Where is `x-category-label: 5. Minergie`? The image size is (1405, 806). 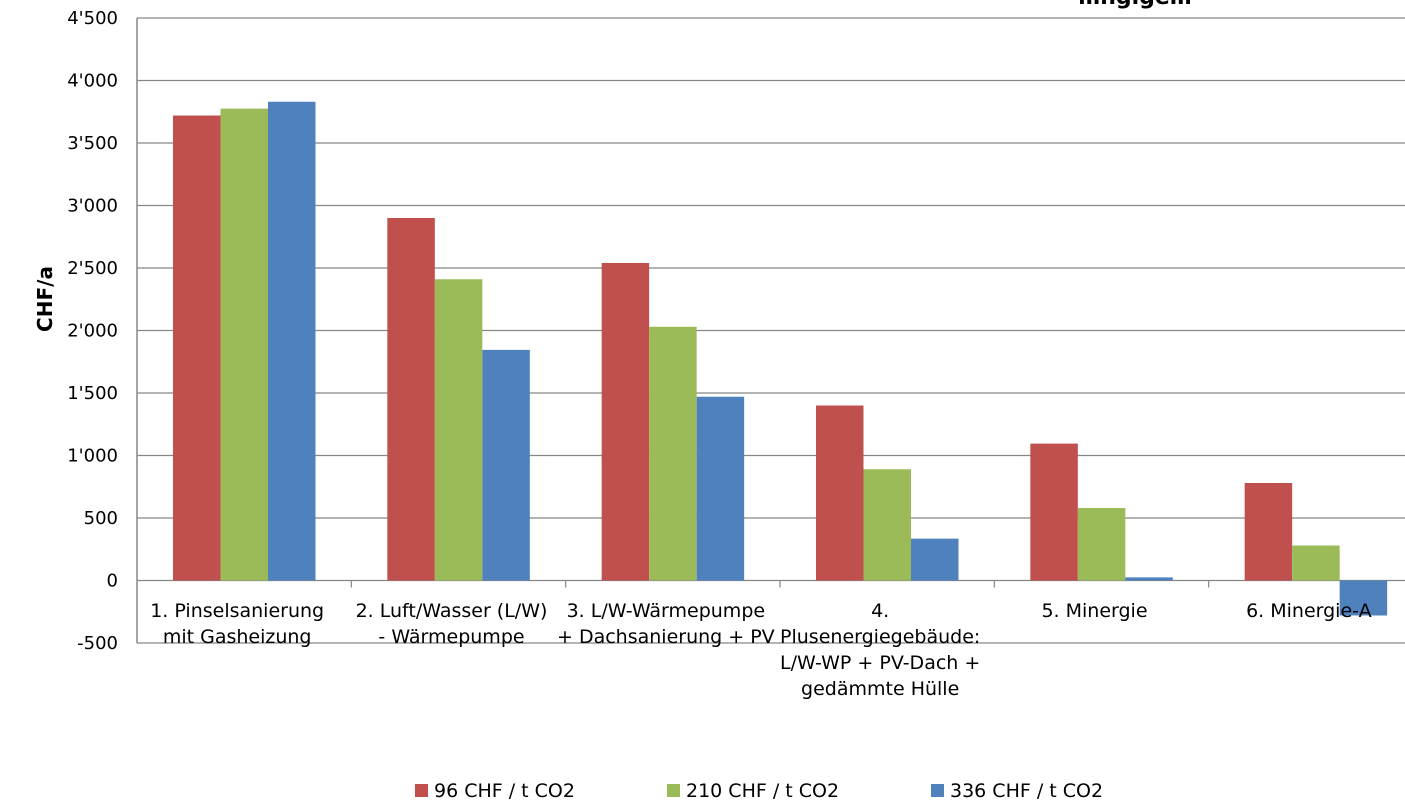
x-category-label: 5. Minergie is located at coordinates (1094, 611).